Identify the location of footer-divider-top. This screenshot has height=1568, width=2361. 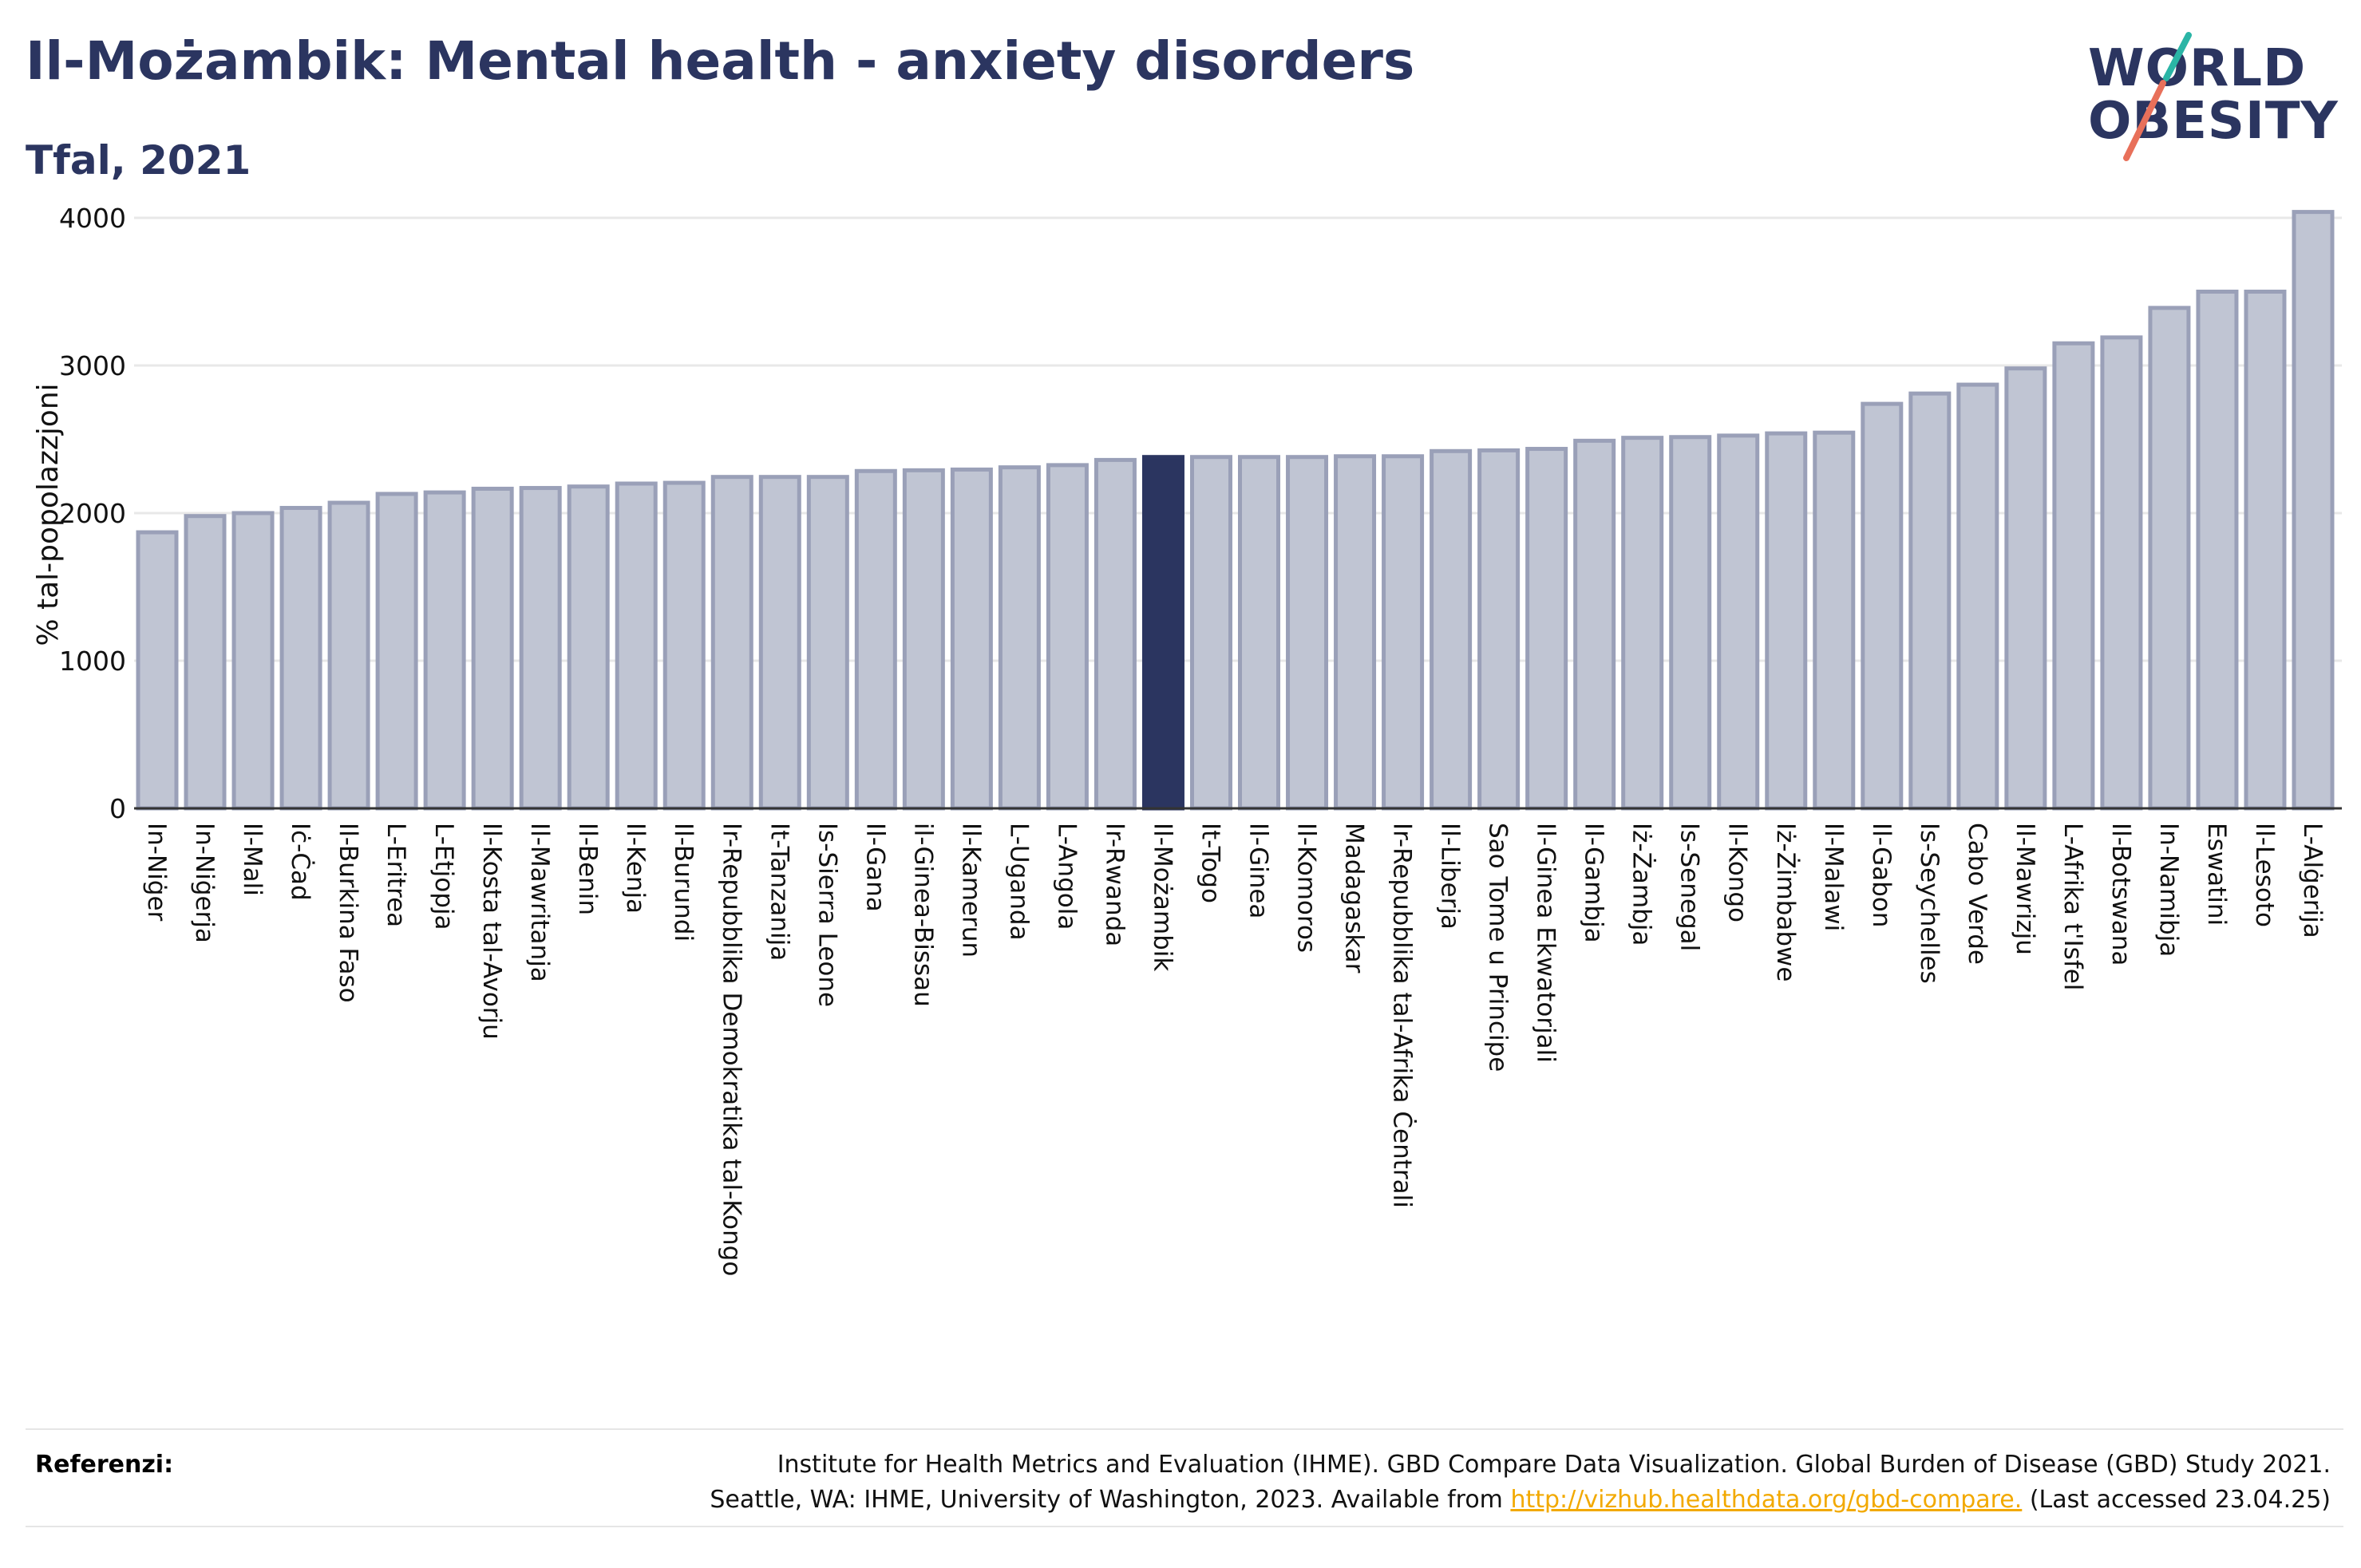
(1184, 1429).